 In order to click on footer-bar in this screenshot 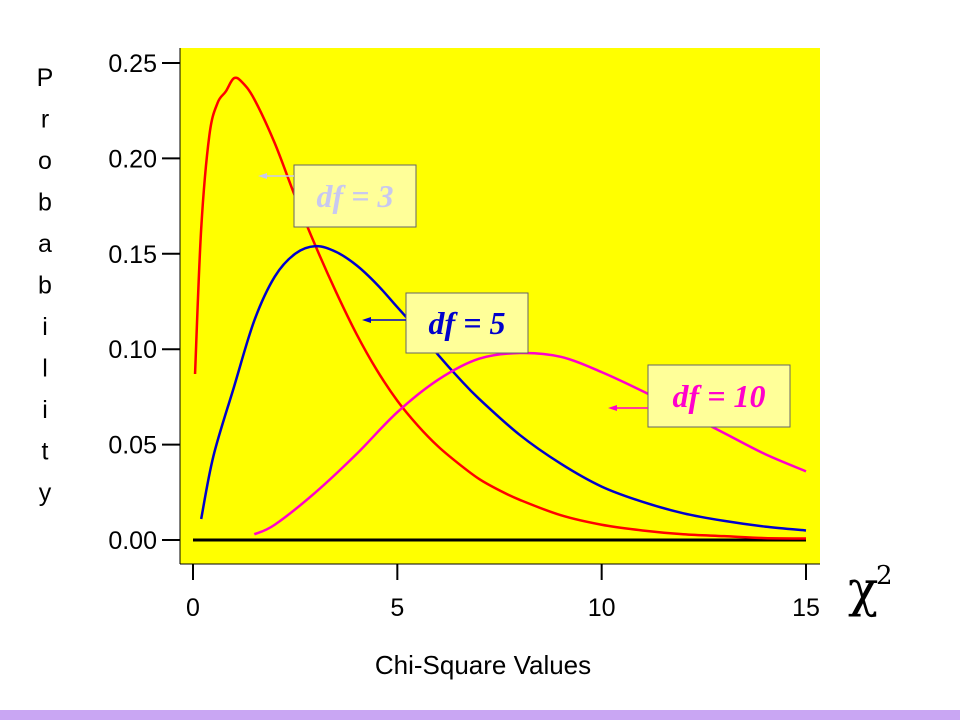, I will do `click(480, 715)`.